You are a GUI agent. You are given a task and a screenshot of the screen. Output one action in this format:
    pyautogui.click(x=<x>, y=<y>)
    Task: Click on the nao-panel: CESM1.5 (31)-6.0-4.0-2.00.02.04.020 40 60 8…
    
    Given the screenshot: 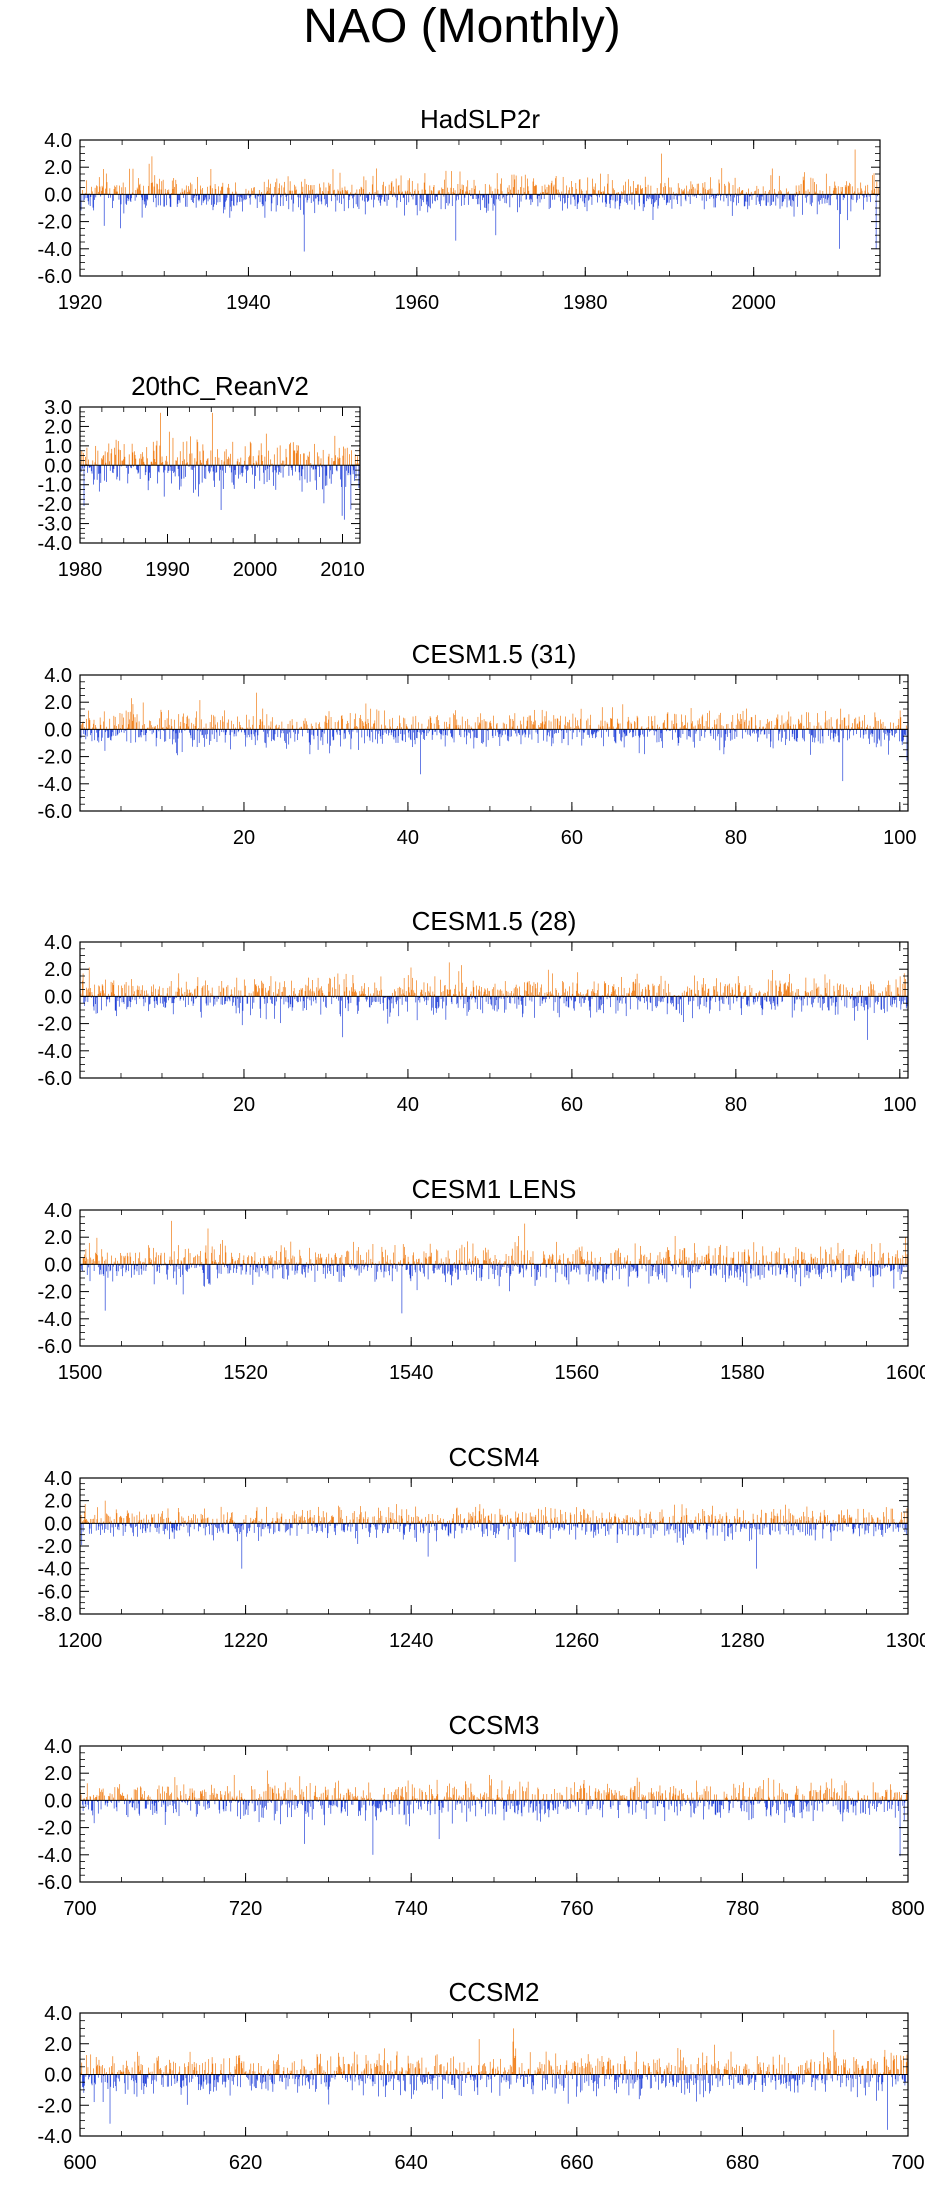 What is the action you would take?
    pyautogui.click(x=477, y=744)
    